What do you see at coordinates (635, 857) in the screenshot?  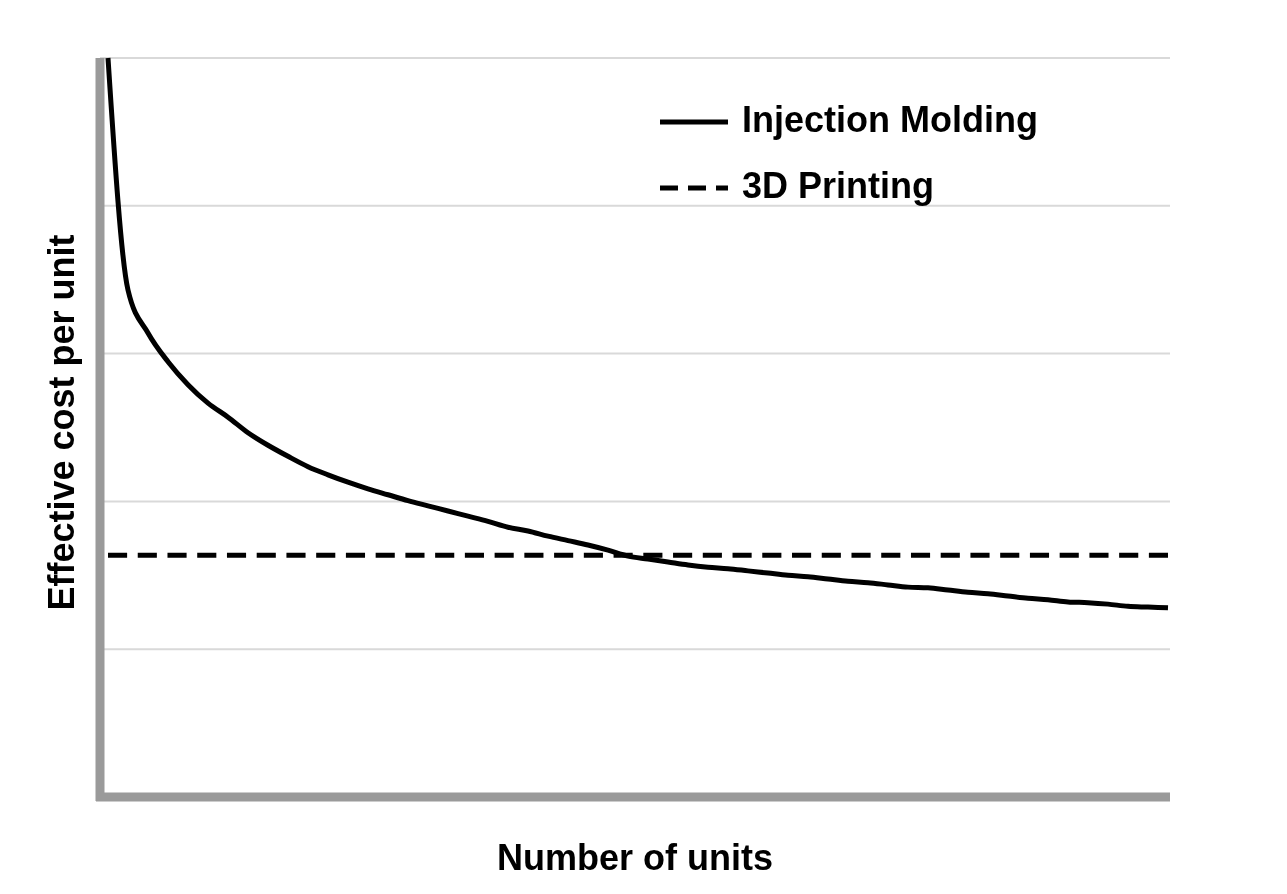 I see `x-axis-title: Number of units` at bounding box center [635, 857].